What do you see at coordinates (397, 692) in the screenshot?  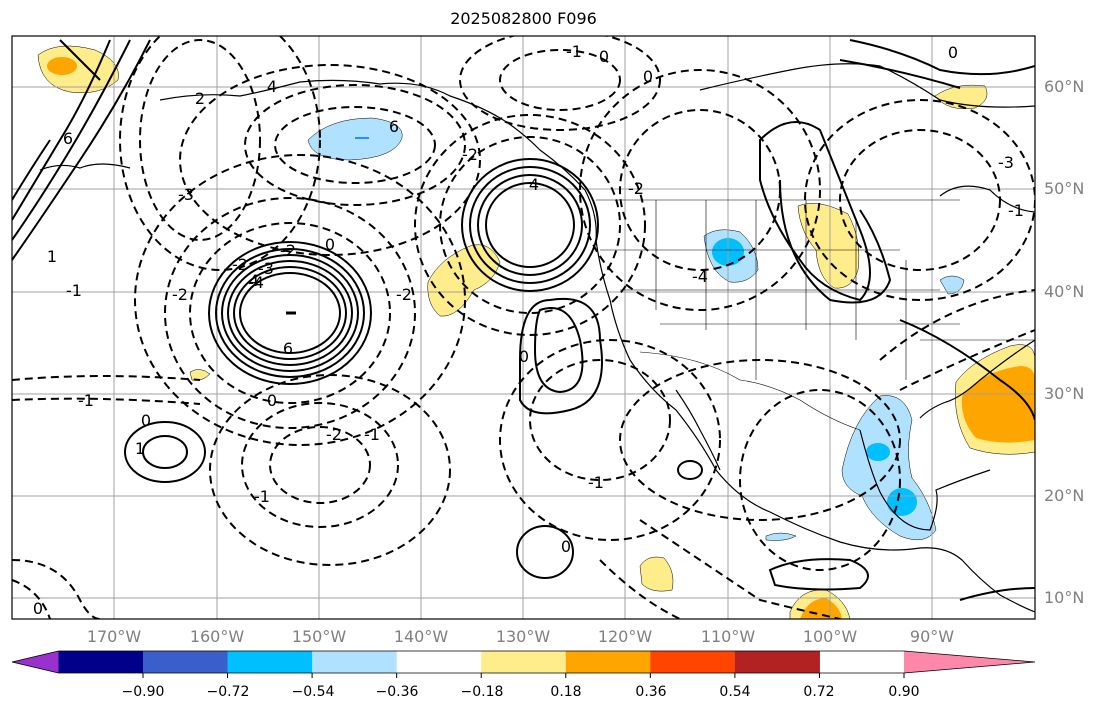 I see `colorbar-tick-label: −0.36` at bounding box center [397, 692].